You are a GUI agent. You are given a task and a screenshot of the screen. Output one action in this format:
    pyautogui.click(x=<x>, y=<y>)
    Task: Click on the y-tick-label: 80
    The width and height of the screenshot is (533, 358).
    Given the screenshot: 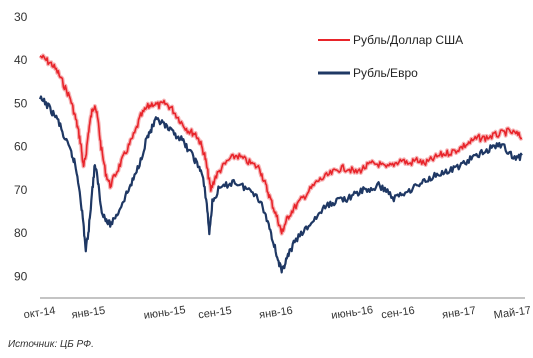 What is the action you would take?
    pyautogui.click(x=21, y=233)
    